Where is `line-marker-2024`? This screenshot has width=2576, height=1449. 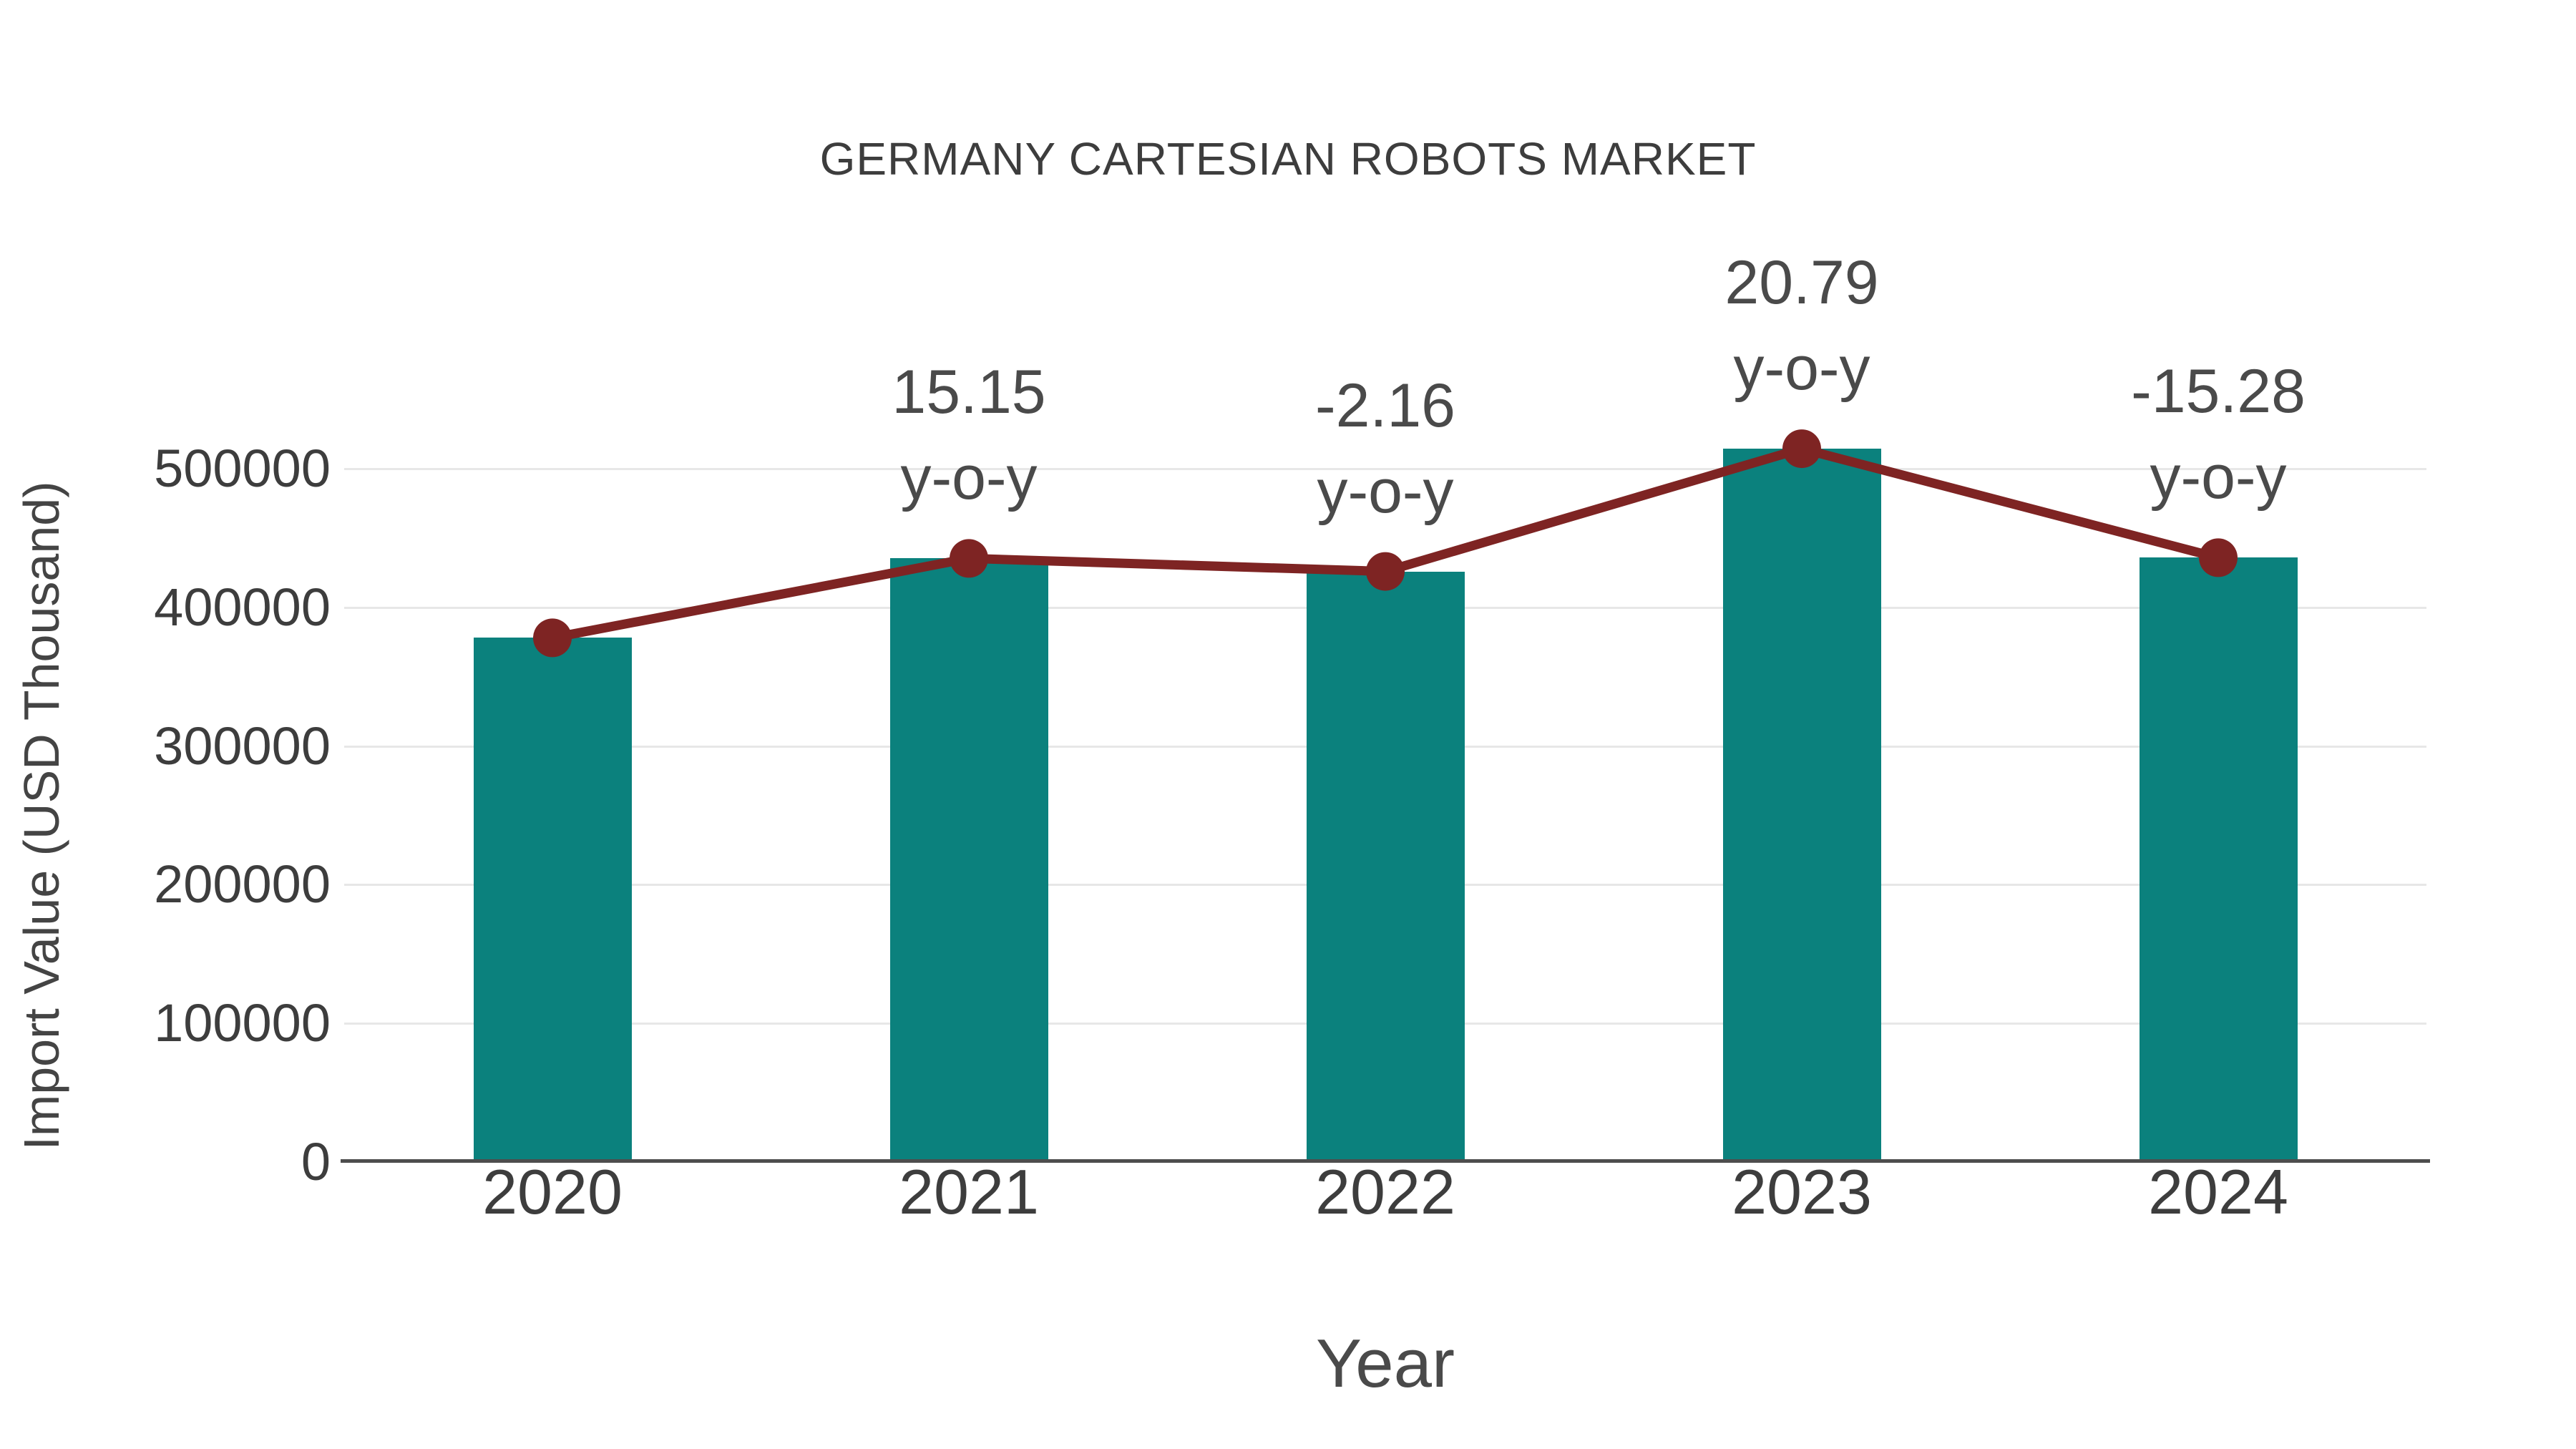 line-marker-2024 is located at coordinates (2218, 557).